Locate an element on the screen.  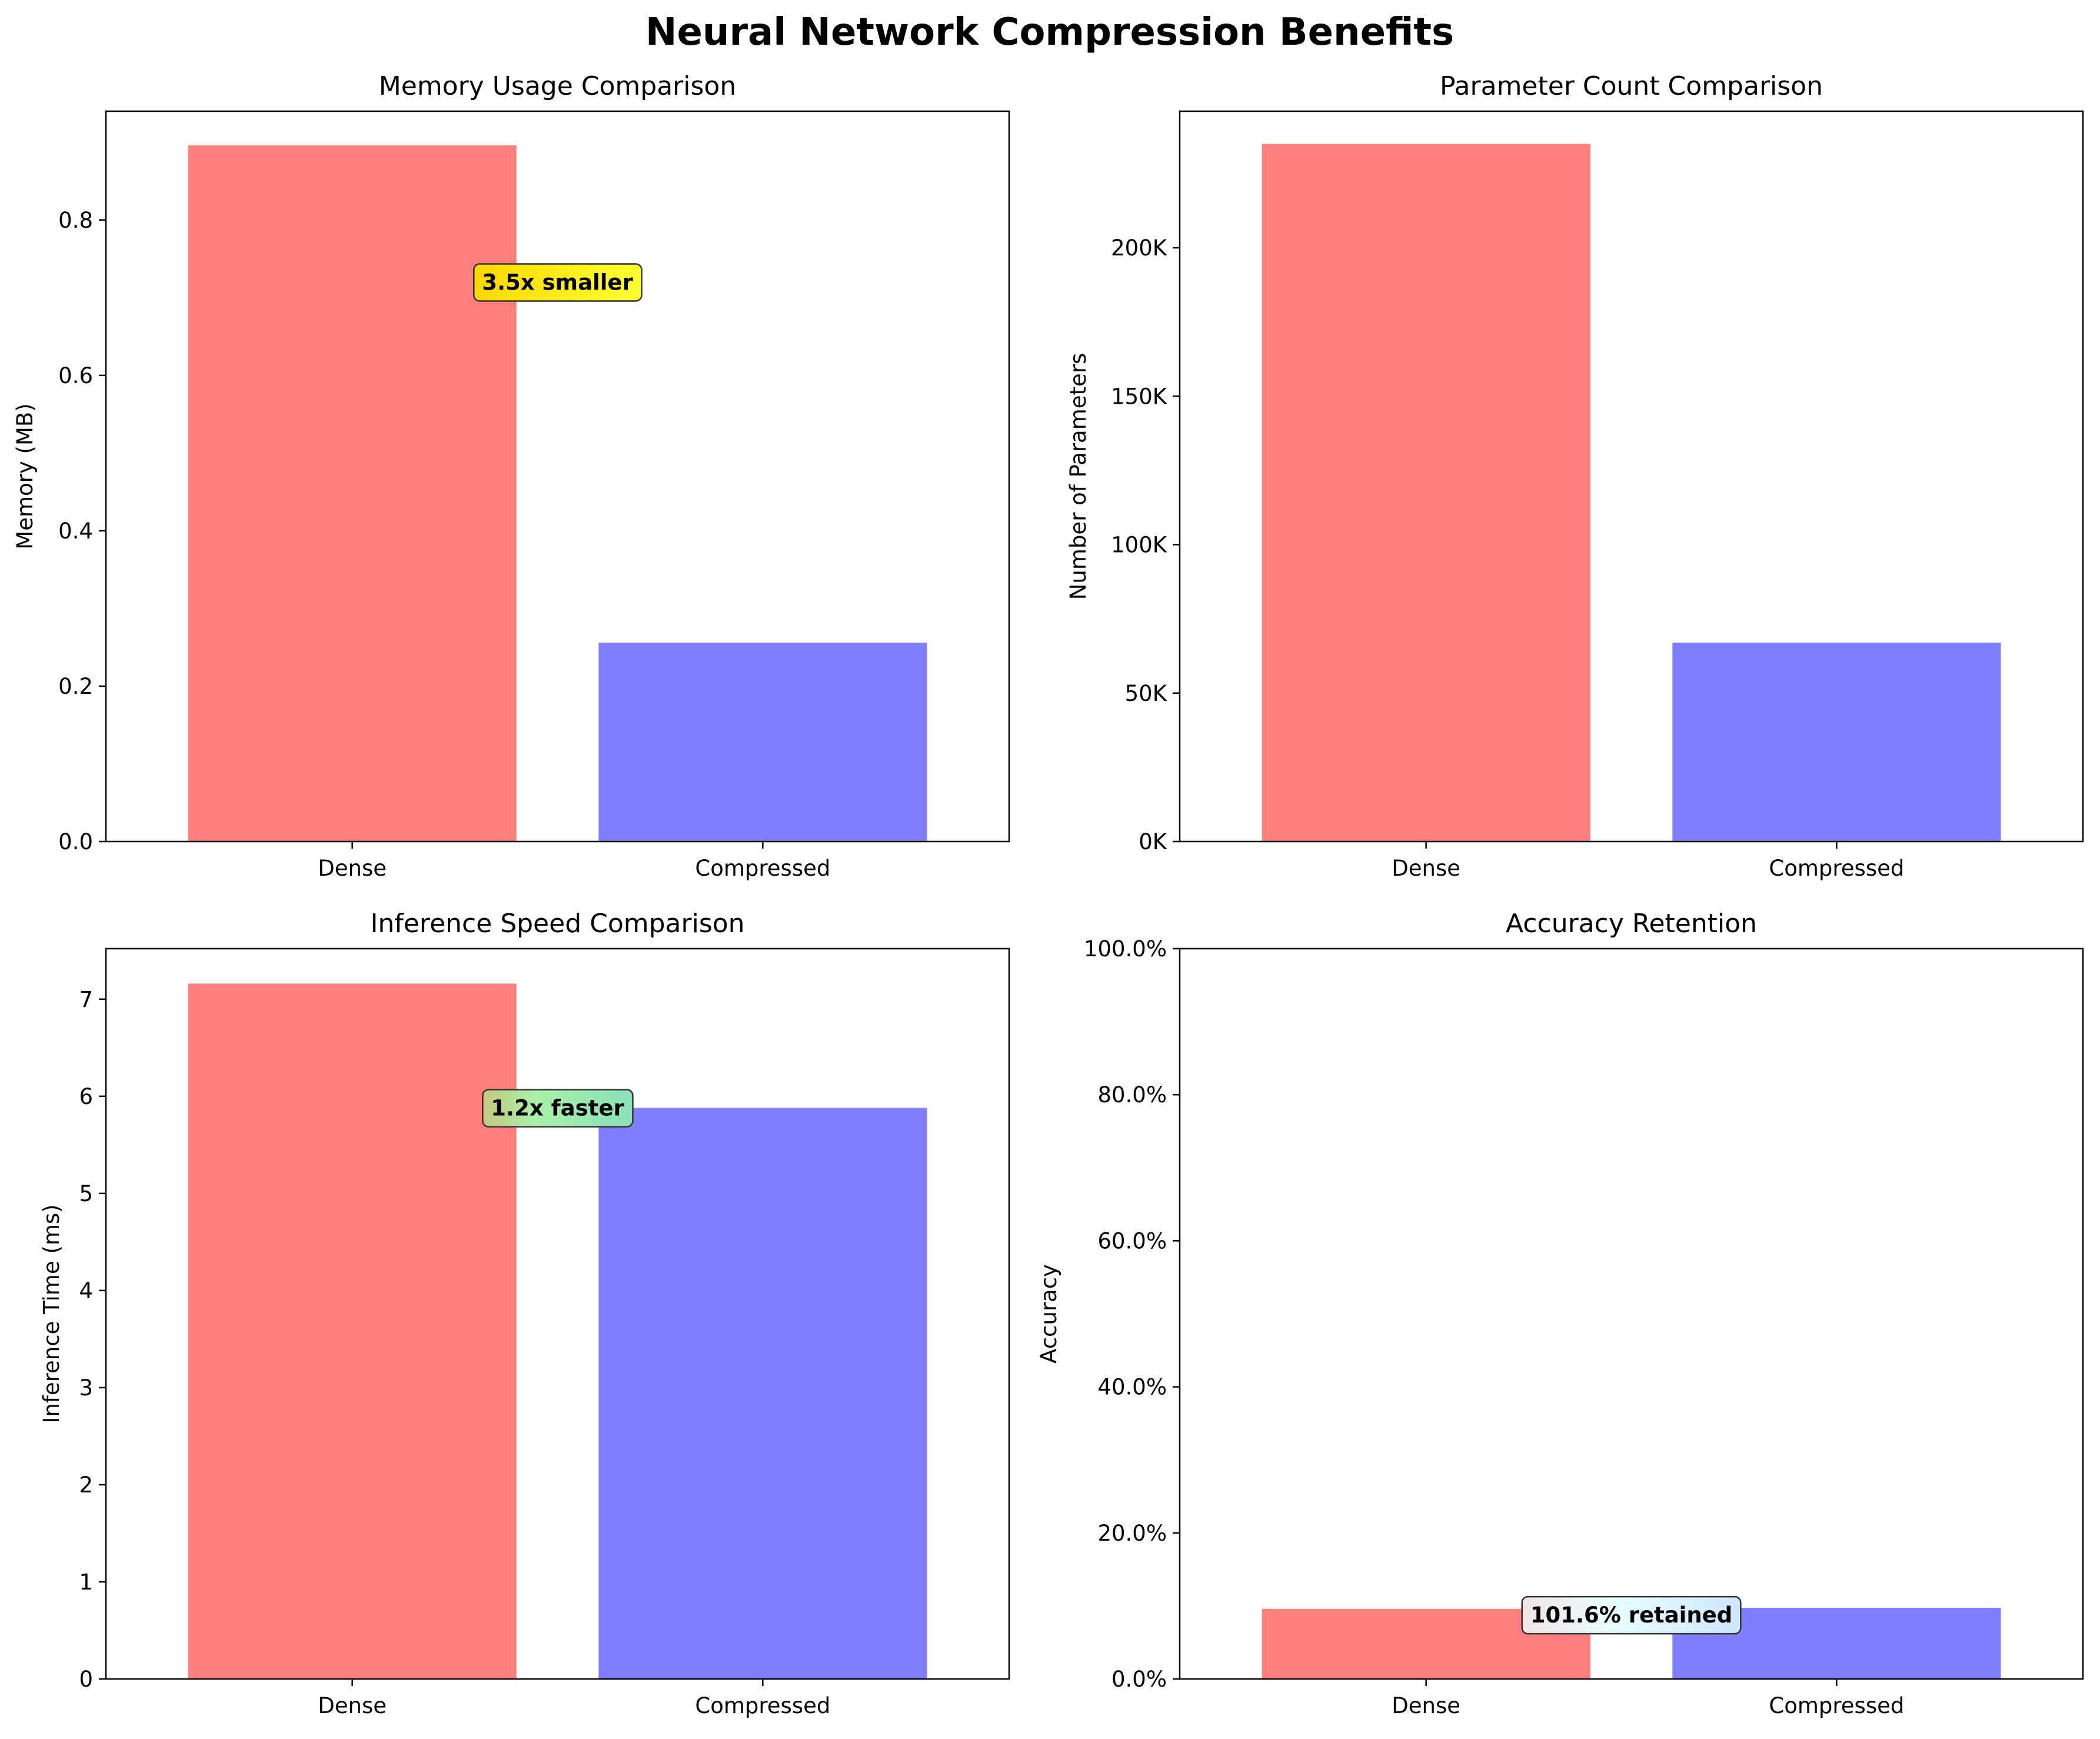
y-tick-label: 0.8 is located at coordinates (75, 220).